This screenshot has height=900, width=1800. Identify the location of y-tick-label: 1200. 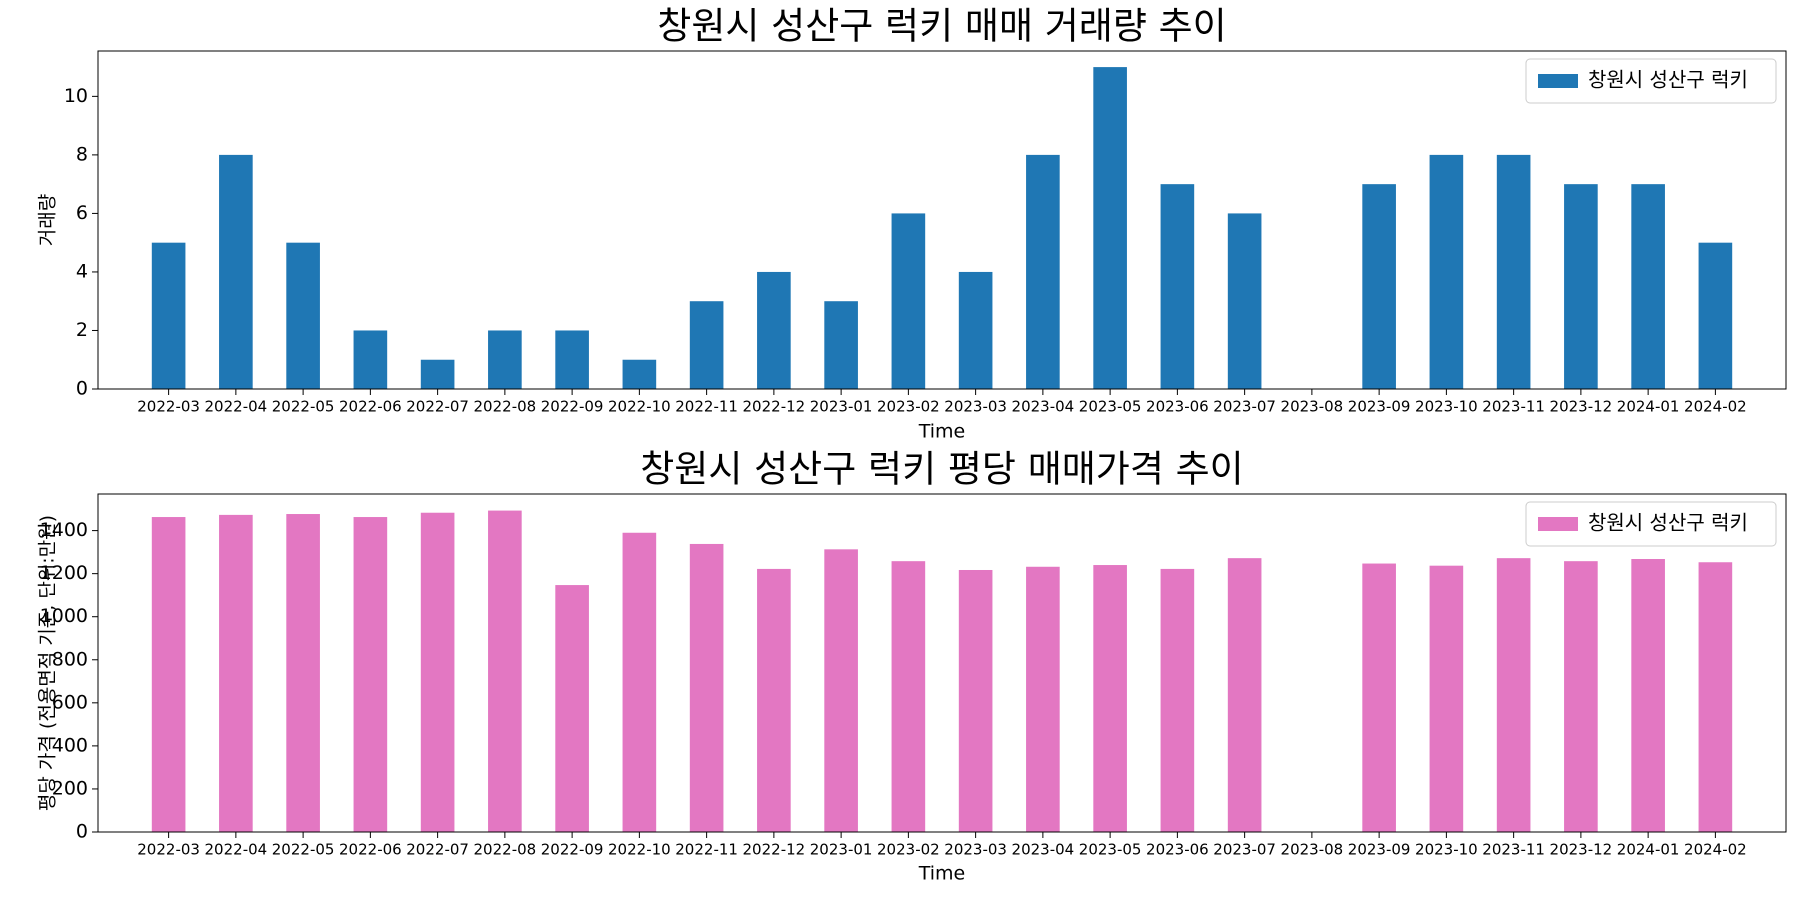
(64, 573).